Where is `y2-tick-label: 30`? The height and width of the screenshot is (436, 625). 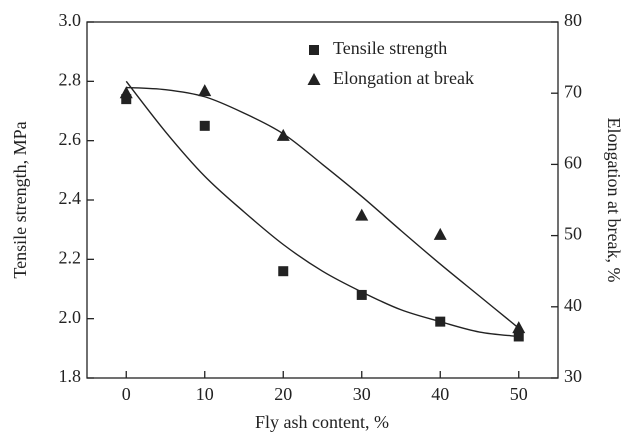
y2-tick-label: 30 is located at coordinates (573, 376).